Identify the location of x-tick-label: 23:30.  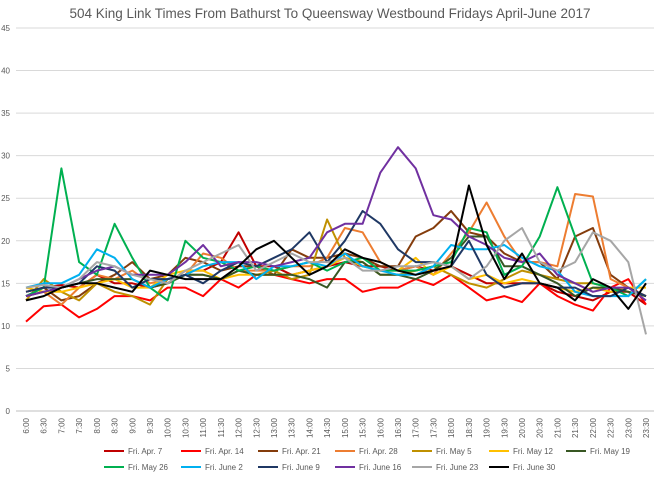
(646, 427).